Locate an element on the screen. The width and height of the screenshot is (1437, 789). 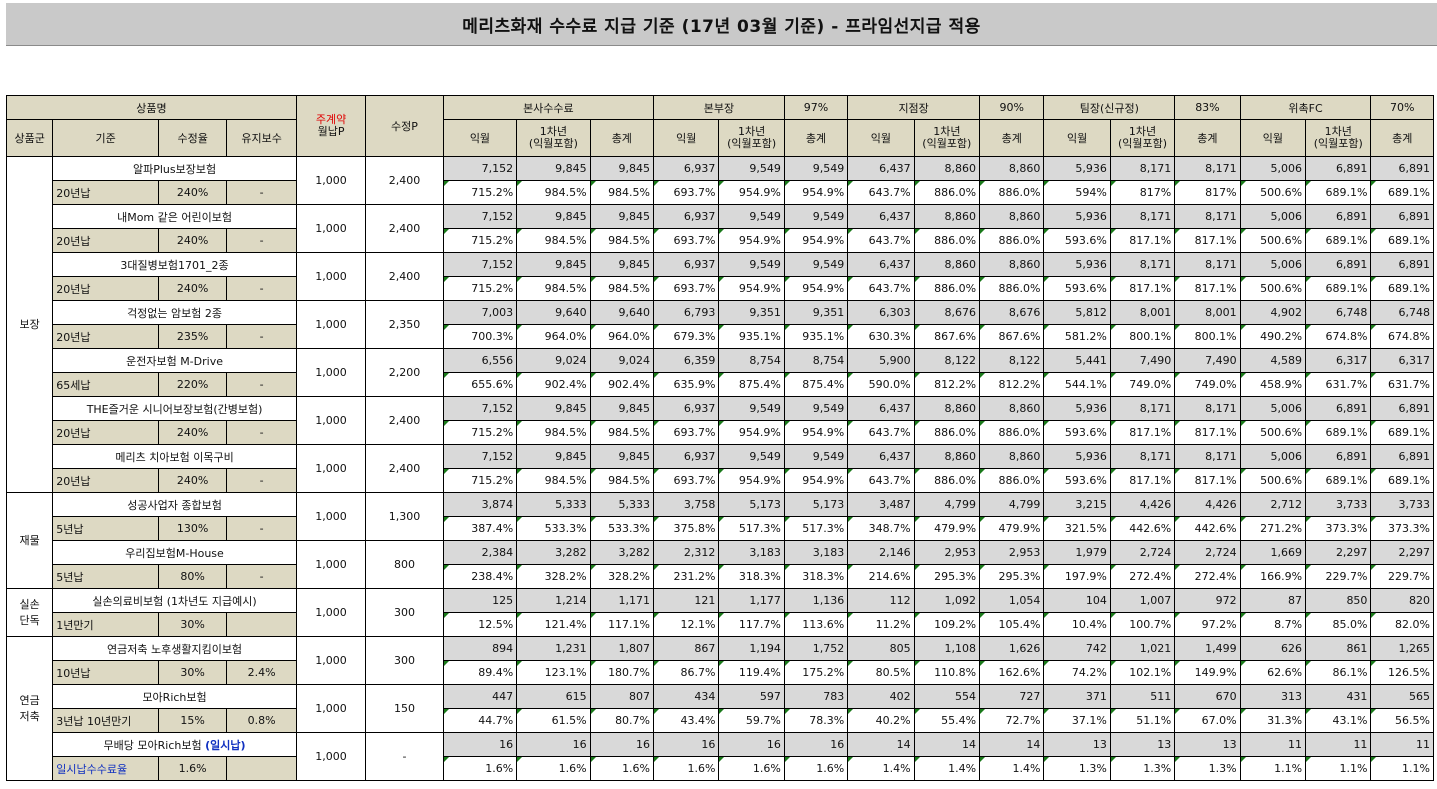
percent-cell: 105.4% is located at coordinates (1012, 624).